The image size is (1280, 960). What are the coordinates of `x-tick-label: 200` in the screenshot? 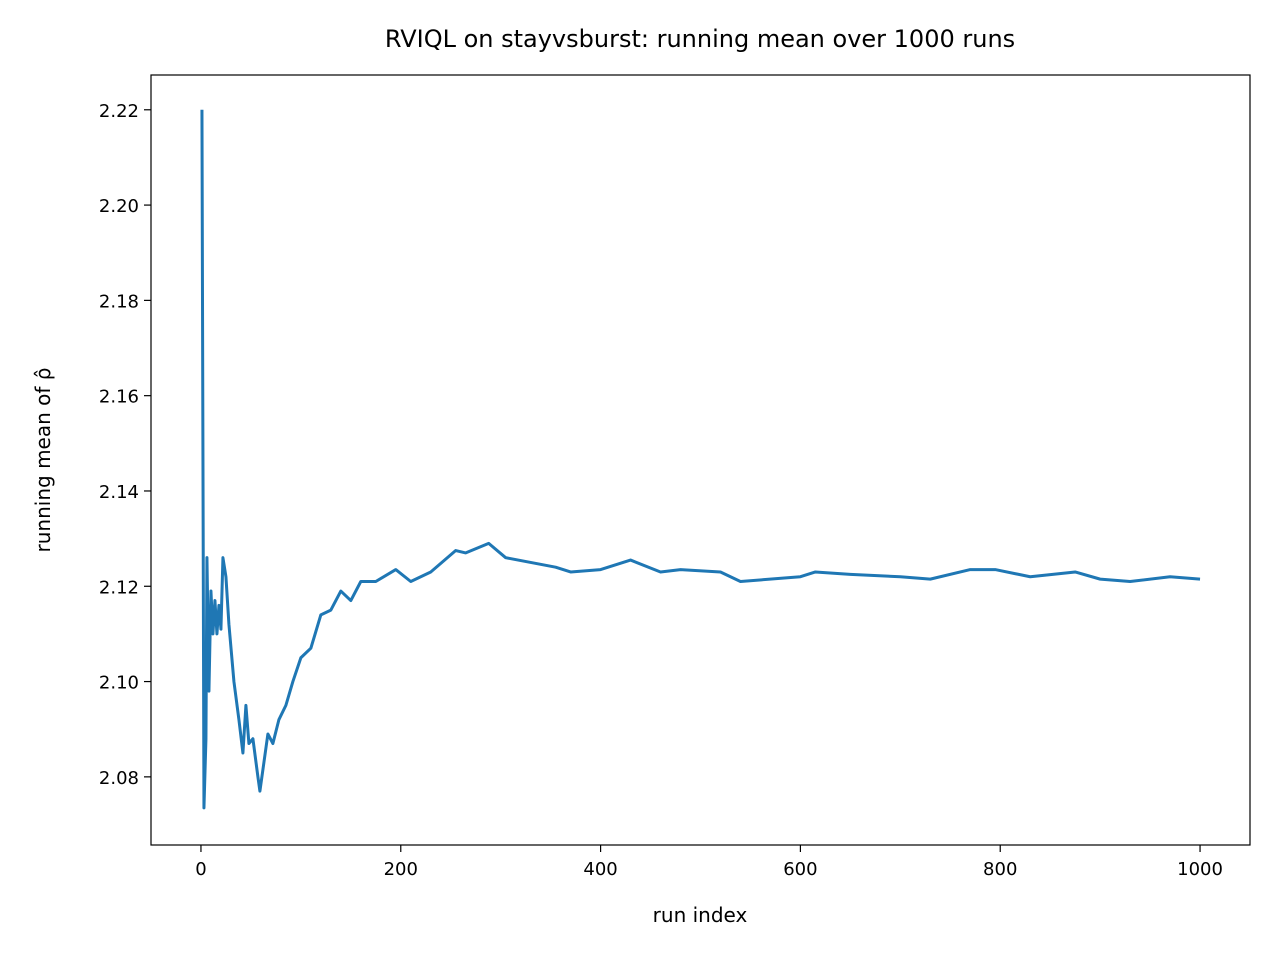 It's located at (401, 869).